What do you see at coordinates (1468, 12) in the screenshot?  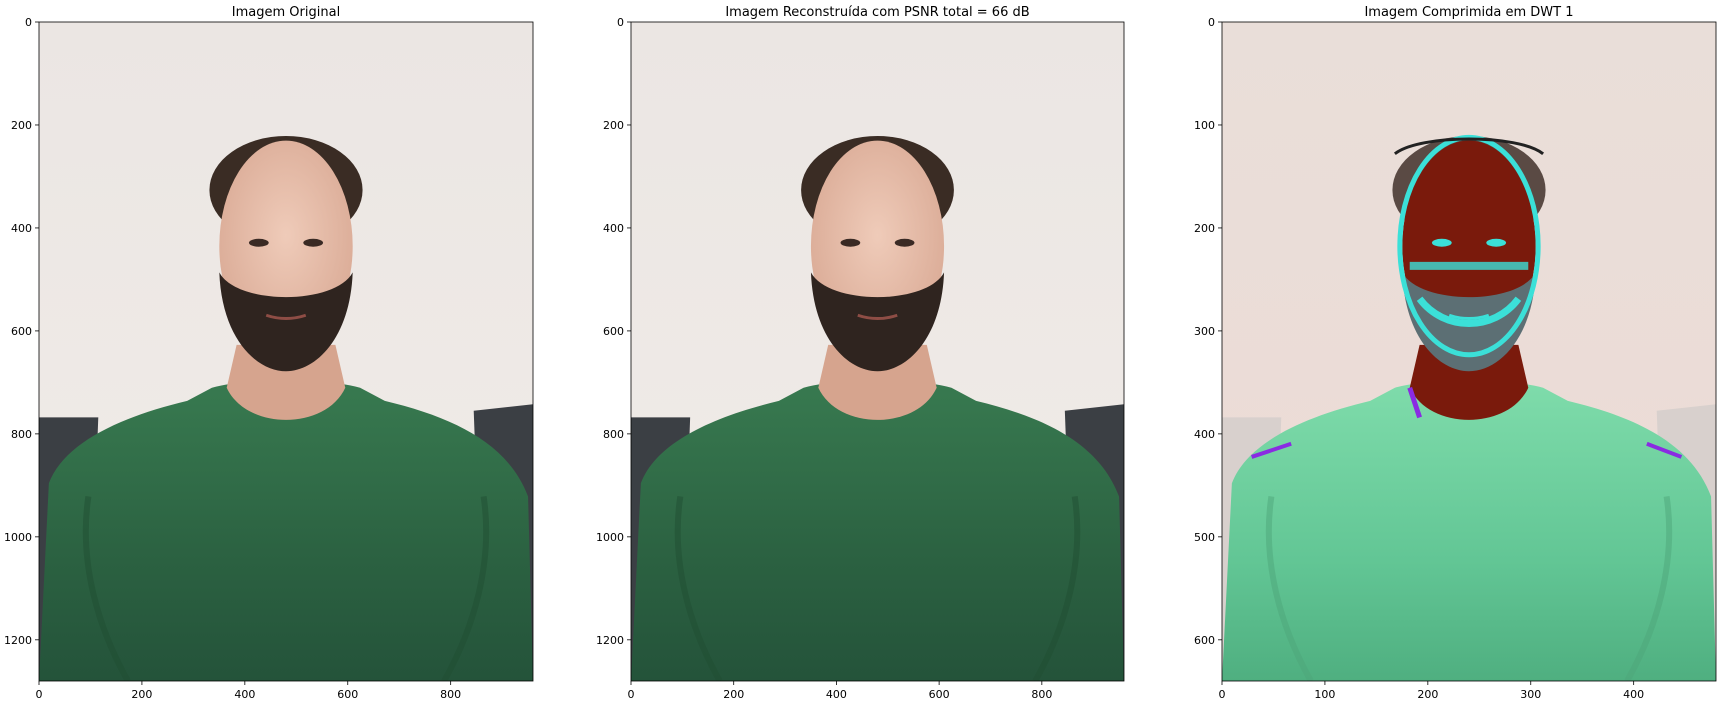 I see `panel-title: Imagem Comprimida em DWT 1` at bounding box center [1468, 12].